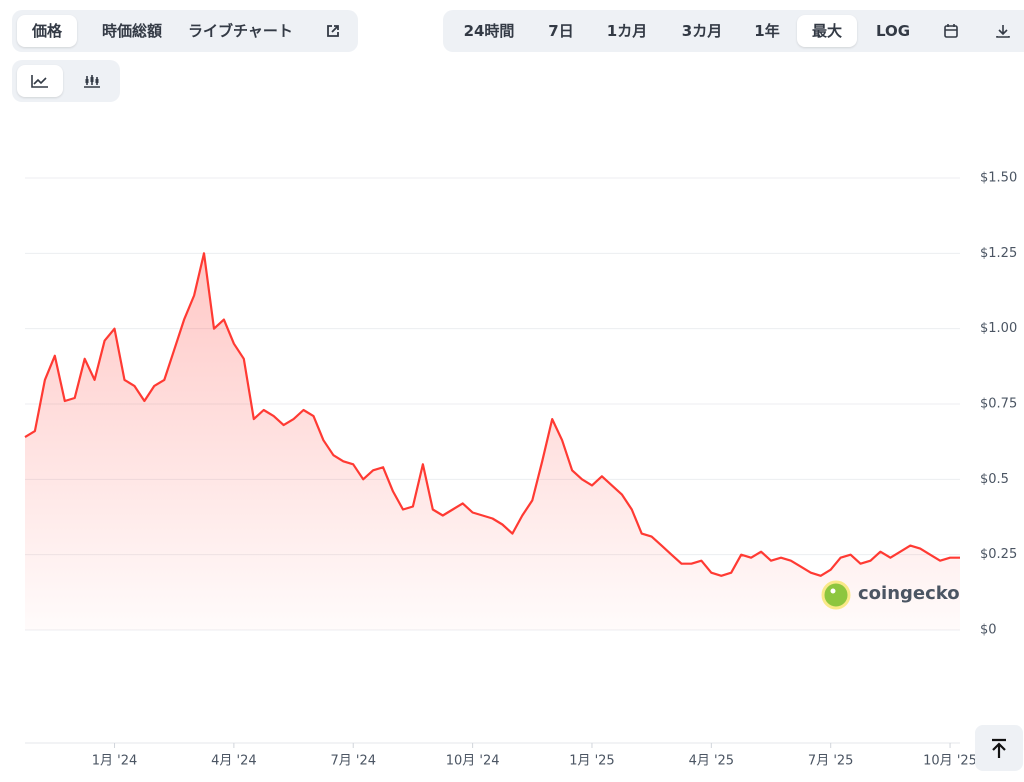 The height and width of the screenshot is (782, 1024). What do you see at coordinates (951, 31) in the screenshot?
I see `calendar-button` at bounding box center [951, 31].